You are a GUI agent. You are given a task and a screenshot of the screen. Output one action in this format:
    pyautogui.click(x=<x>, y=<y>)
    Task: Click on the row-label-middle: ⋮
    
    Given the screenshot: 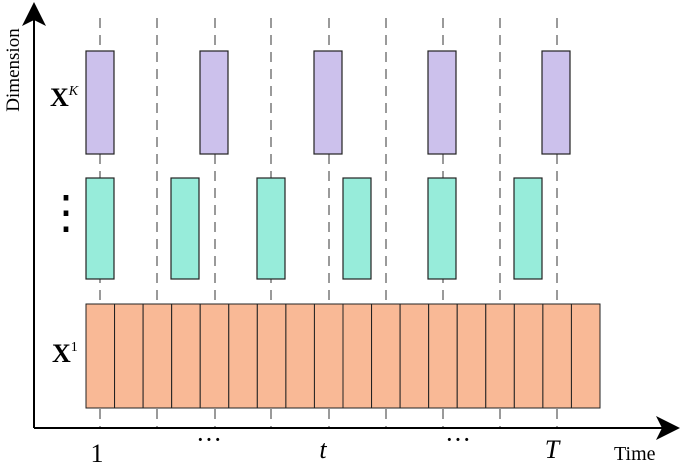 What is the action you would take?
    pyautogui.click(x=66, y=212)
    